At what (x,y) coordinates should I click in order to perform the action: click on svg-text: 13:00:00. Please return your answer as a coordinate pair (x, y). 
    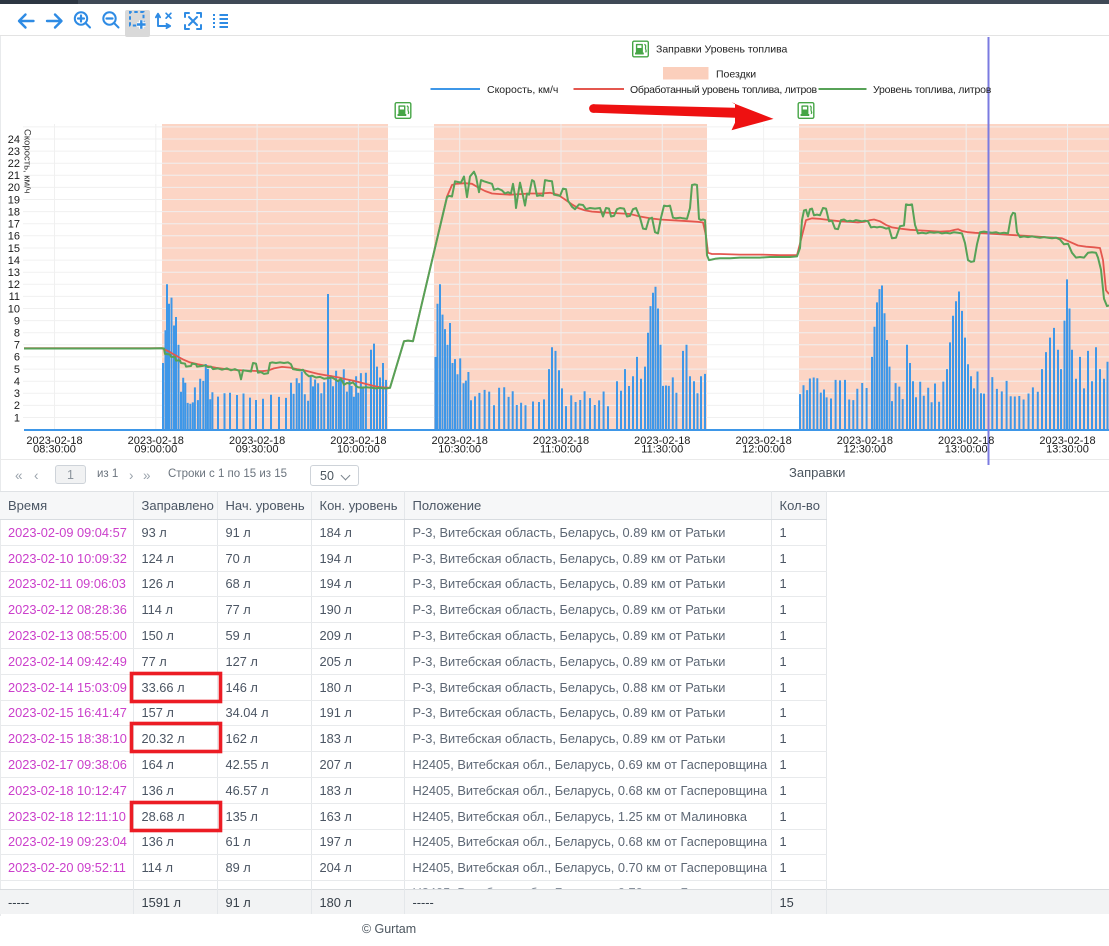
    Looking at the image, I should click on (966, 450).